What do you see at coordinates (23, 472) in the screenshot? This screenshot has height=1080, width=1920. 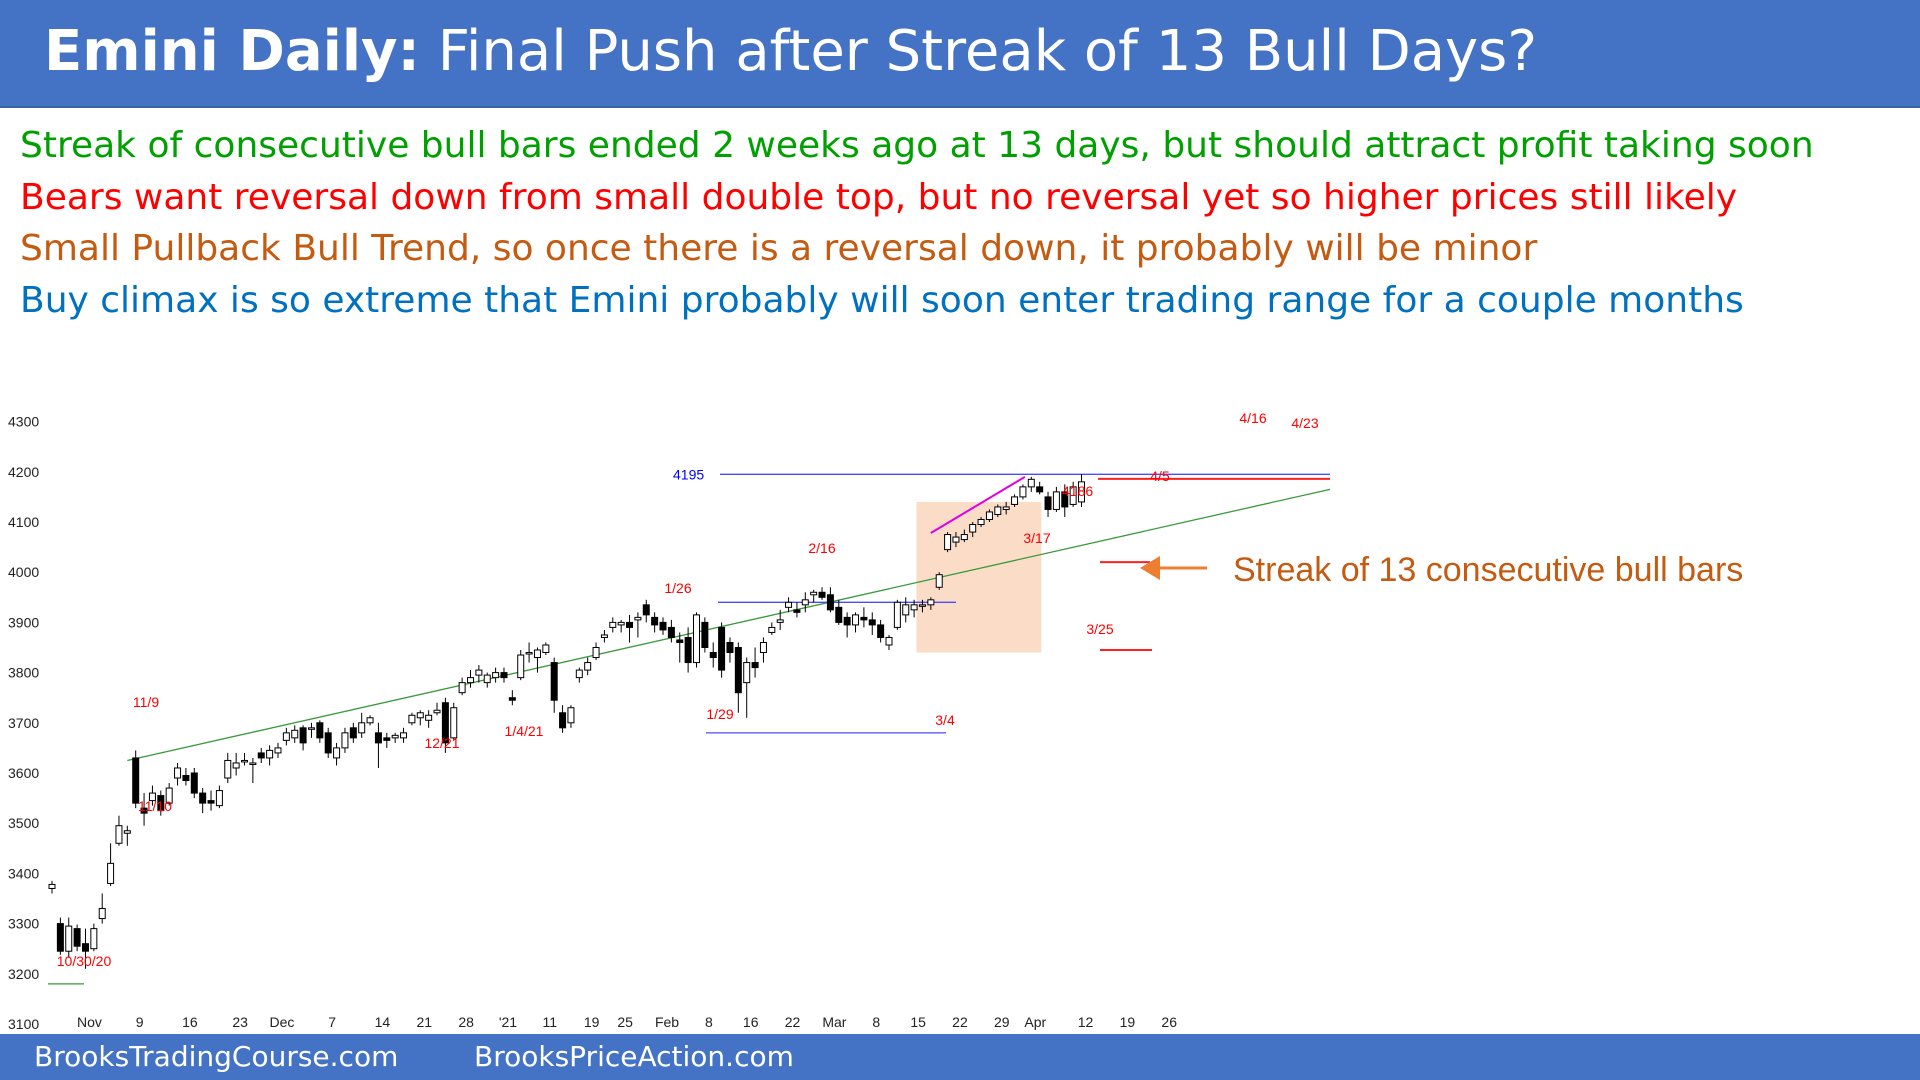 I see `y-tick-label: 4200` at bounding box center [23, 472].